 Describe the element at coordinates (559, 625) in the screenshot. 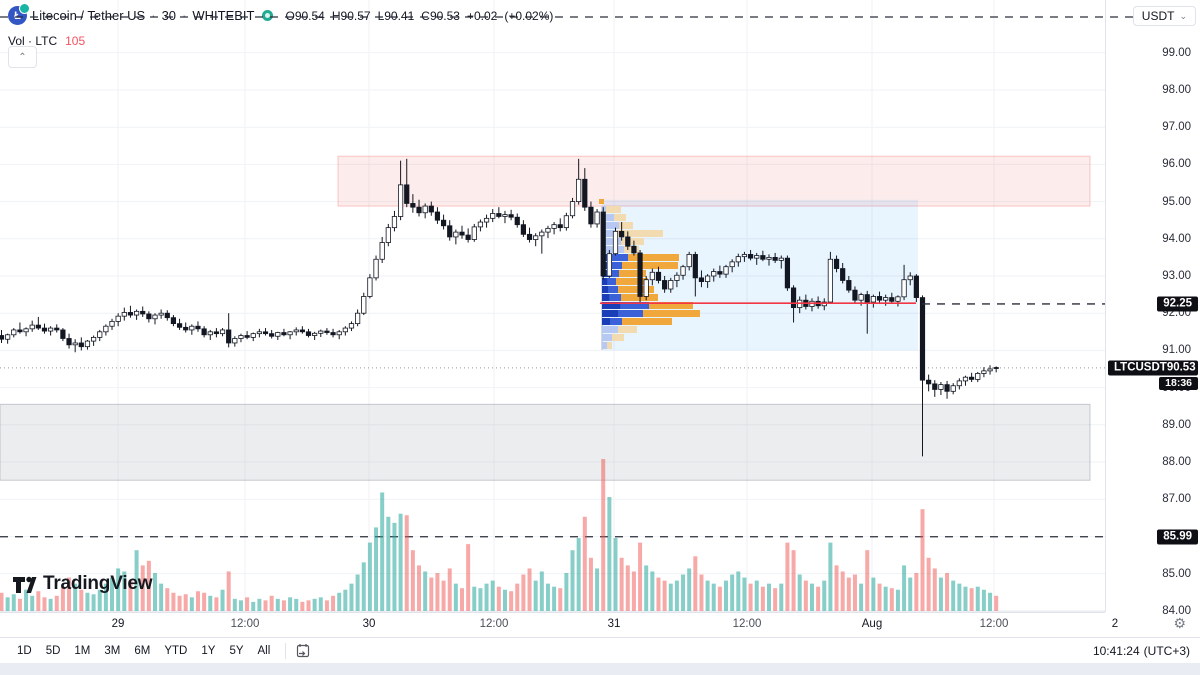

I see `time-axis: 29 12:00 30 12:00 31 12:00 Aug 12:00 2` at that location.